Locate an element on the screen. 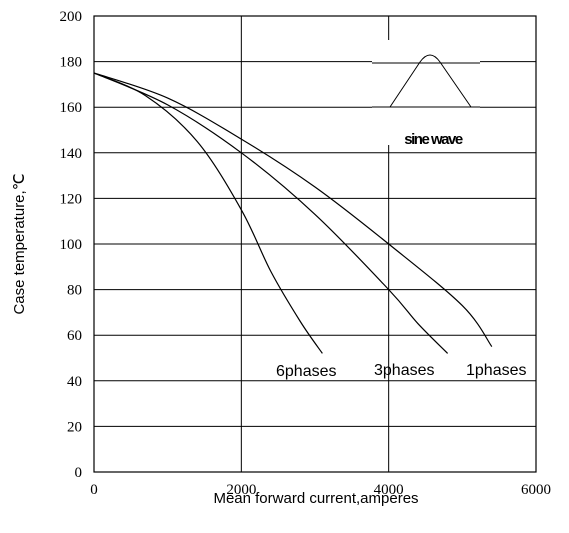  y-tick-label: 160 is located at coordinates (71, 108).